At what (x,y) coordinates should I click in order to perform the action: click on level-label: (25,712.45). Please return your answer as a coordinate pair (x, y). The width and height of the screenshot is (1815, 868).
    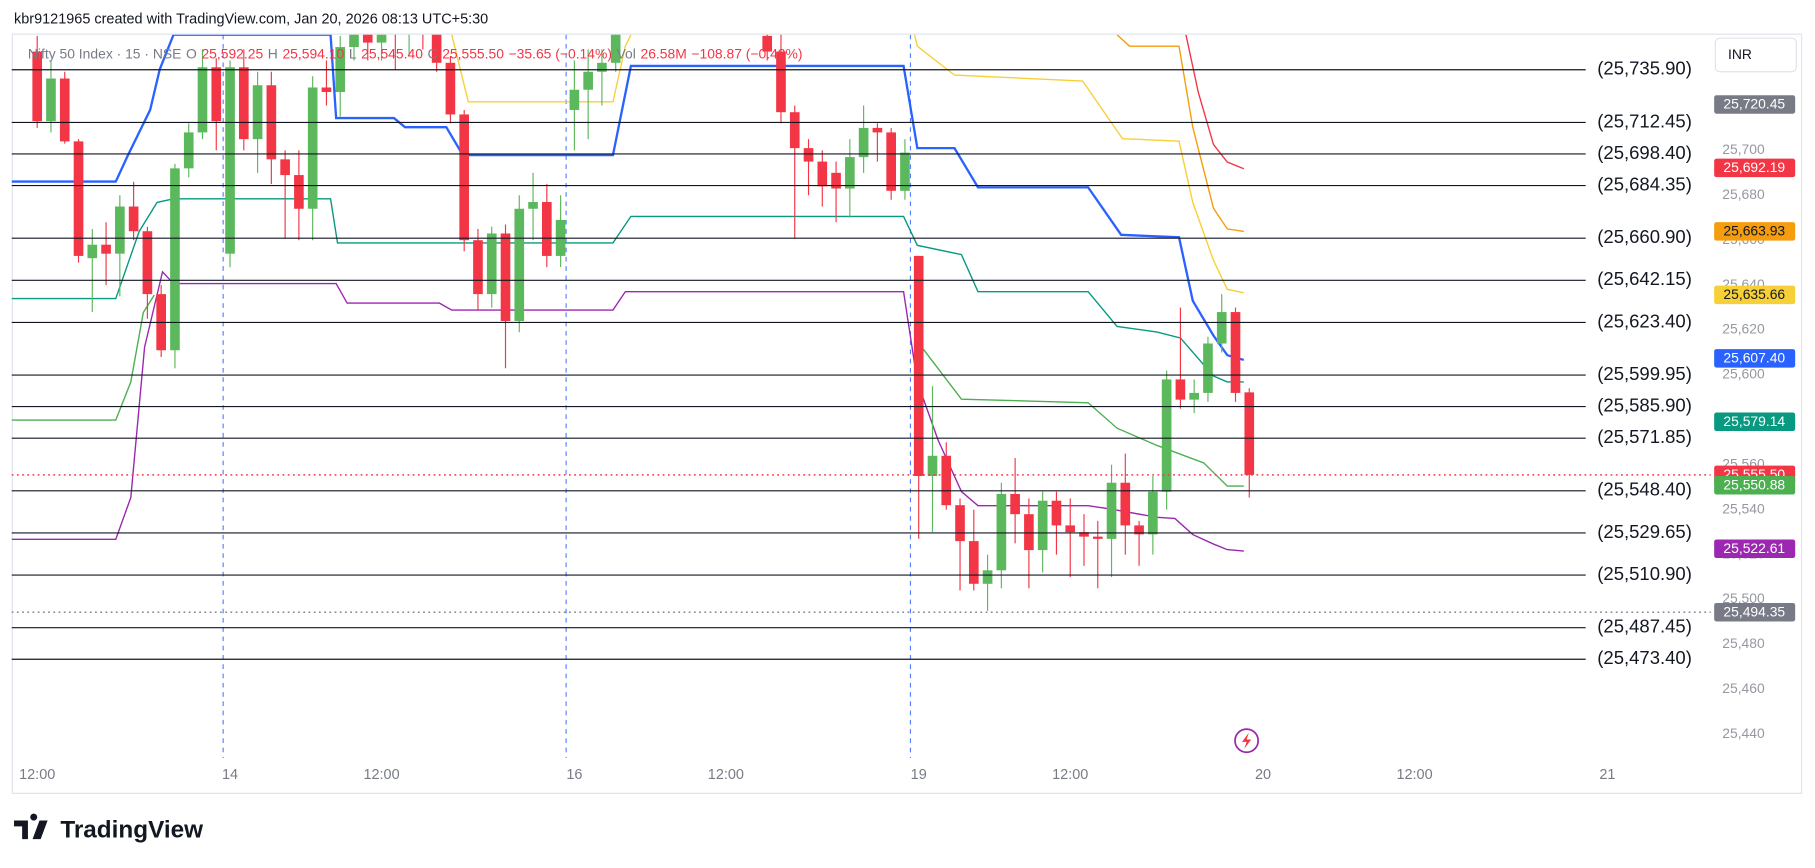
    Looking at the image, I should click on (1644, 120).